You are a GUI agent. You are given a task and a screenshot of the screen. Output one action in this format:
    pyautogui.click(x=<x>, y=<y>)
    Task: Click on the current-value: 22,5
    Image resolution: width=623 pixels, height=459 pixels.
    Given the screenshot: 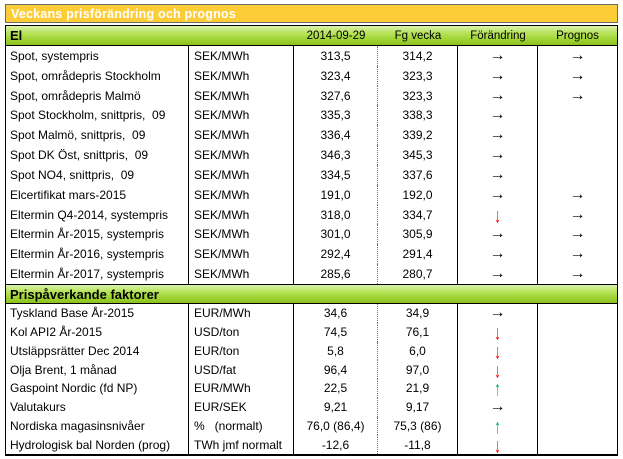 What is the action you would take?
    pyautogui.click(x=336, y=388)
    